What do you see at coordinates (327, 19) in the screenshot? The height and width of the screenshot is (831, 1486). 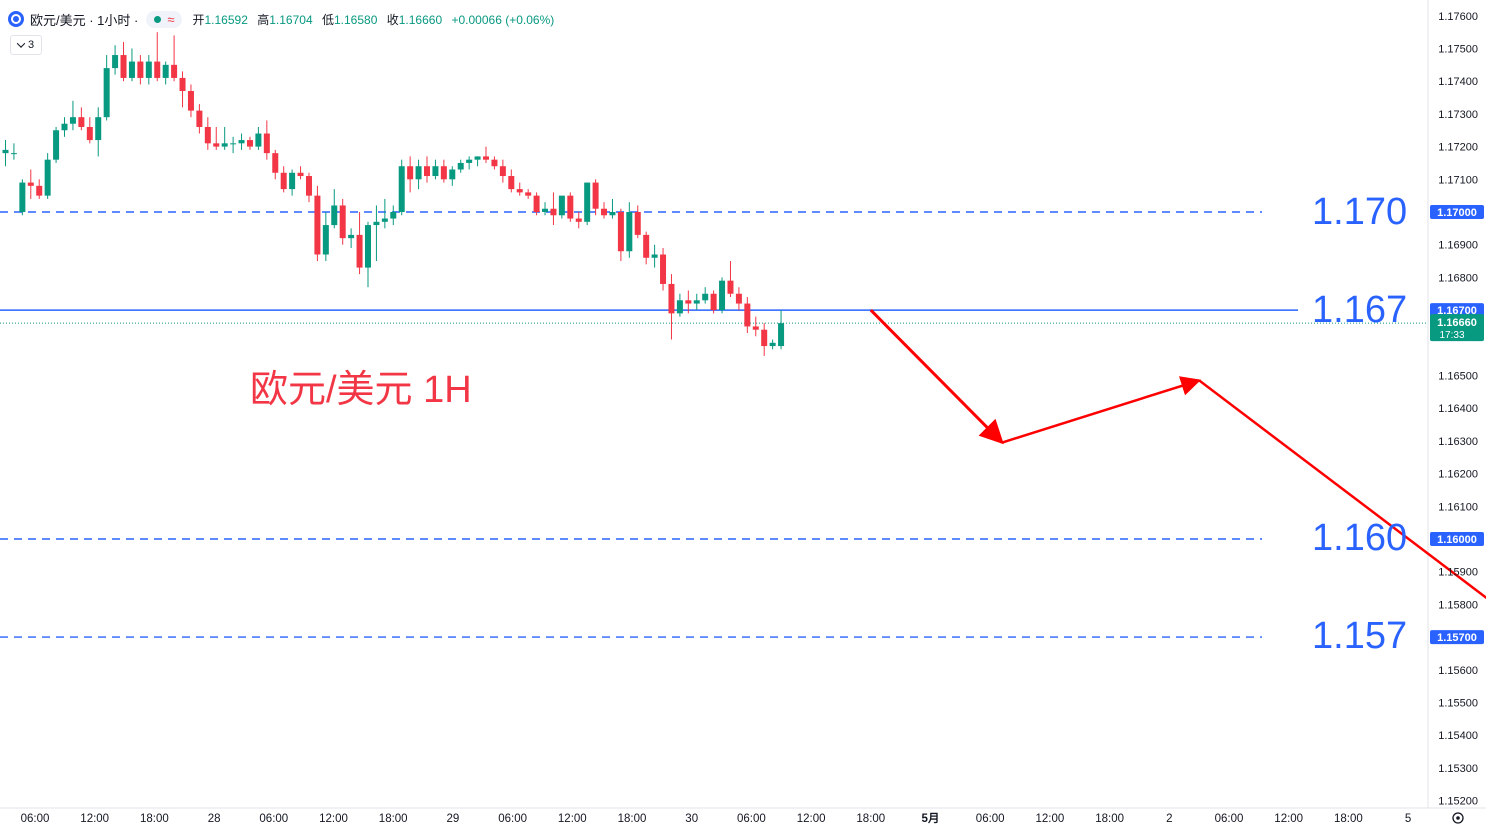 I see `ohlc-low-label: 低` at bounding box center [327, 19].